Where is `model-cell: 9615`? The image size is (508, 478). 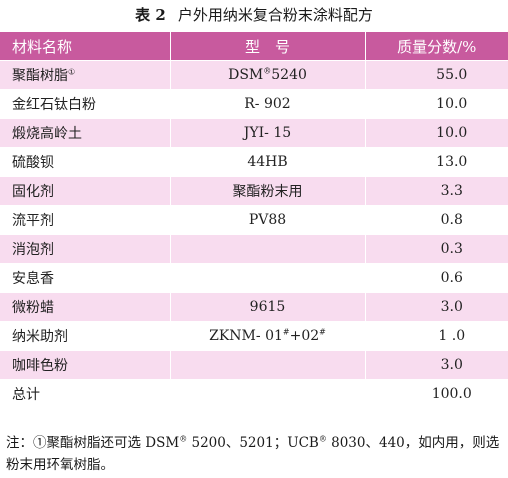 model-cell: 9615 is located at coordinates (267, 307).